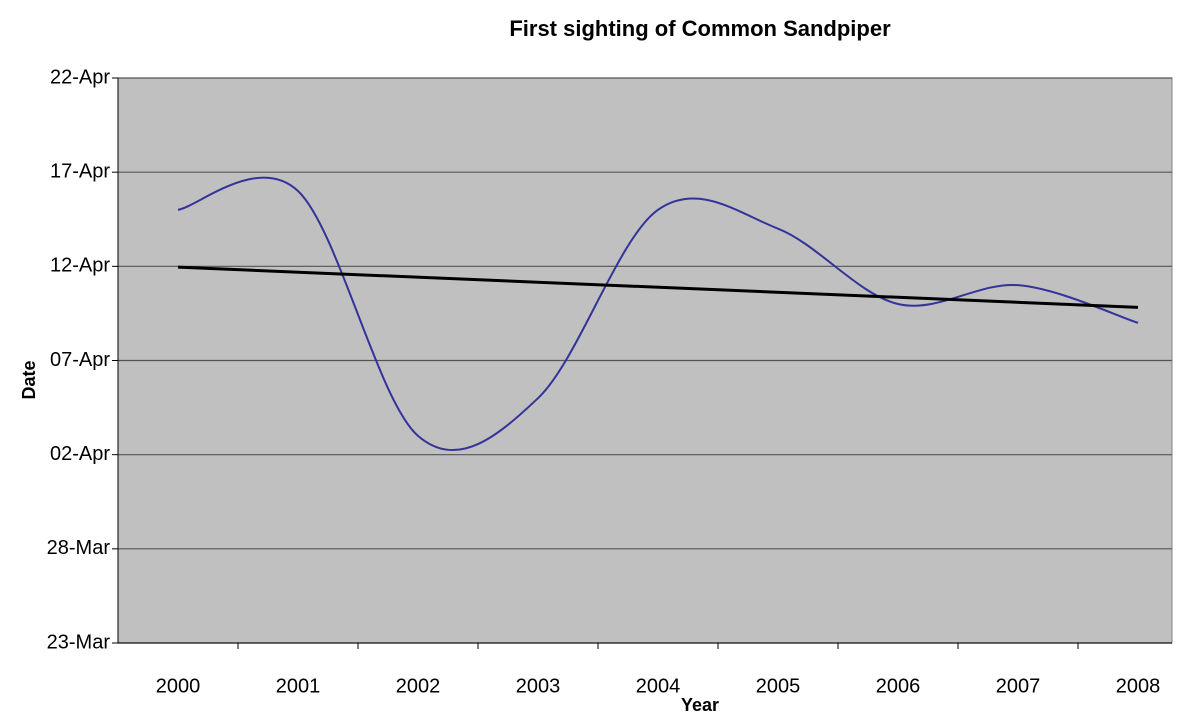 This screenshot has width=1179, height=715. Describe the element at coordinates (778, 686) in the screenshot. I see `x-tick-label: 2005` at that location.